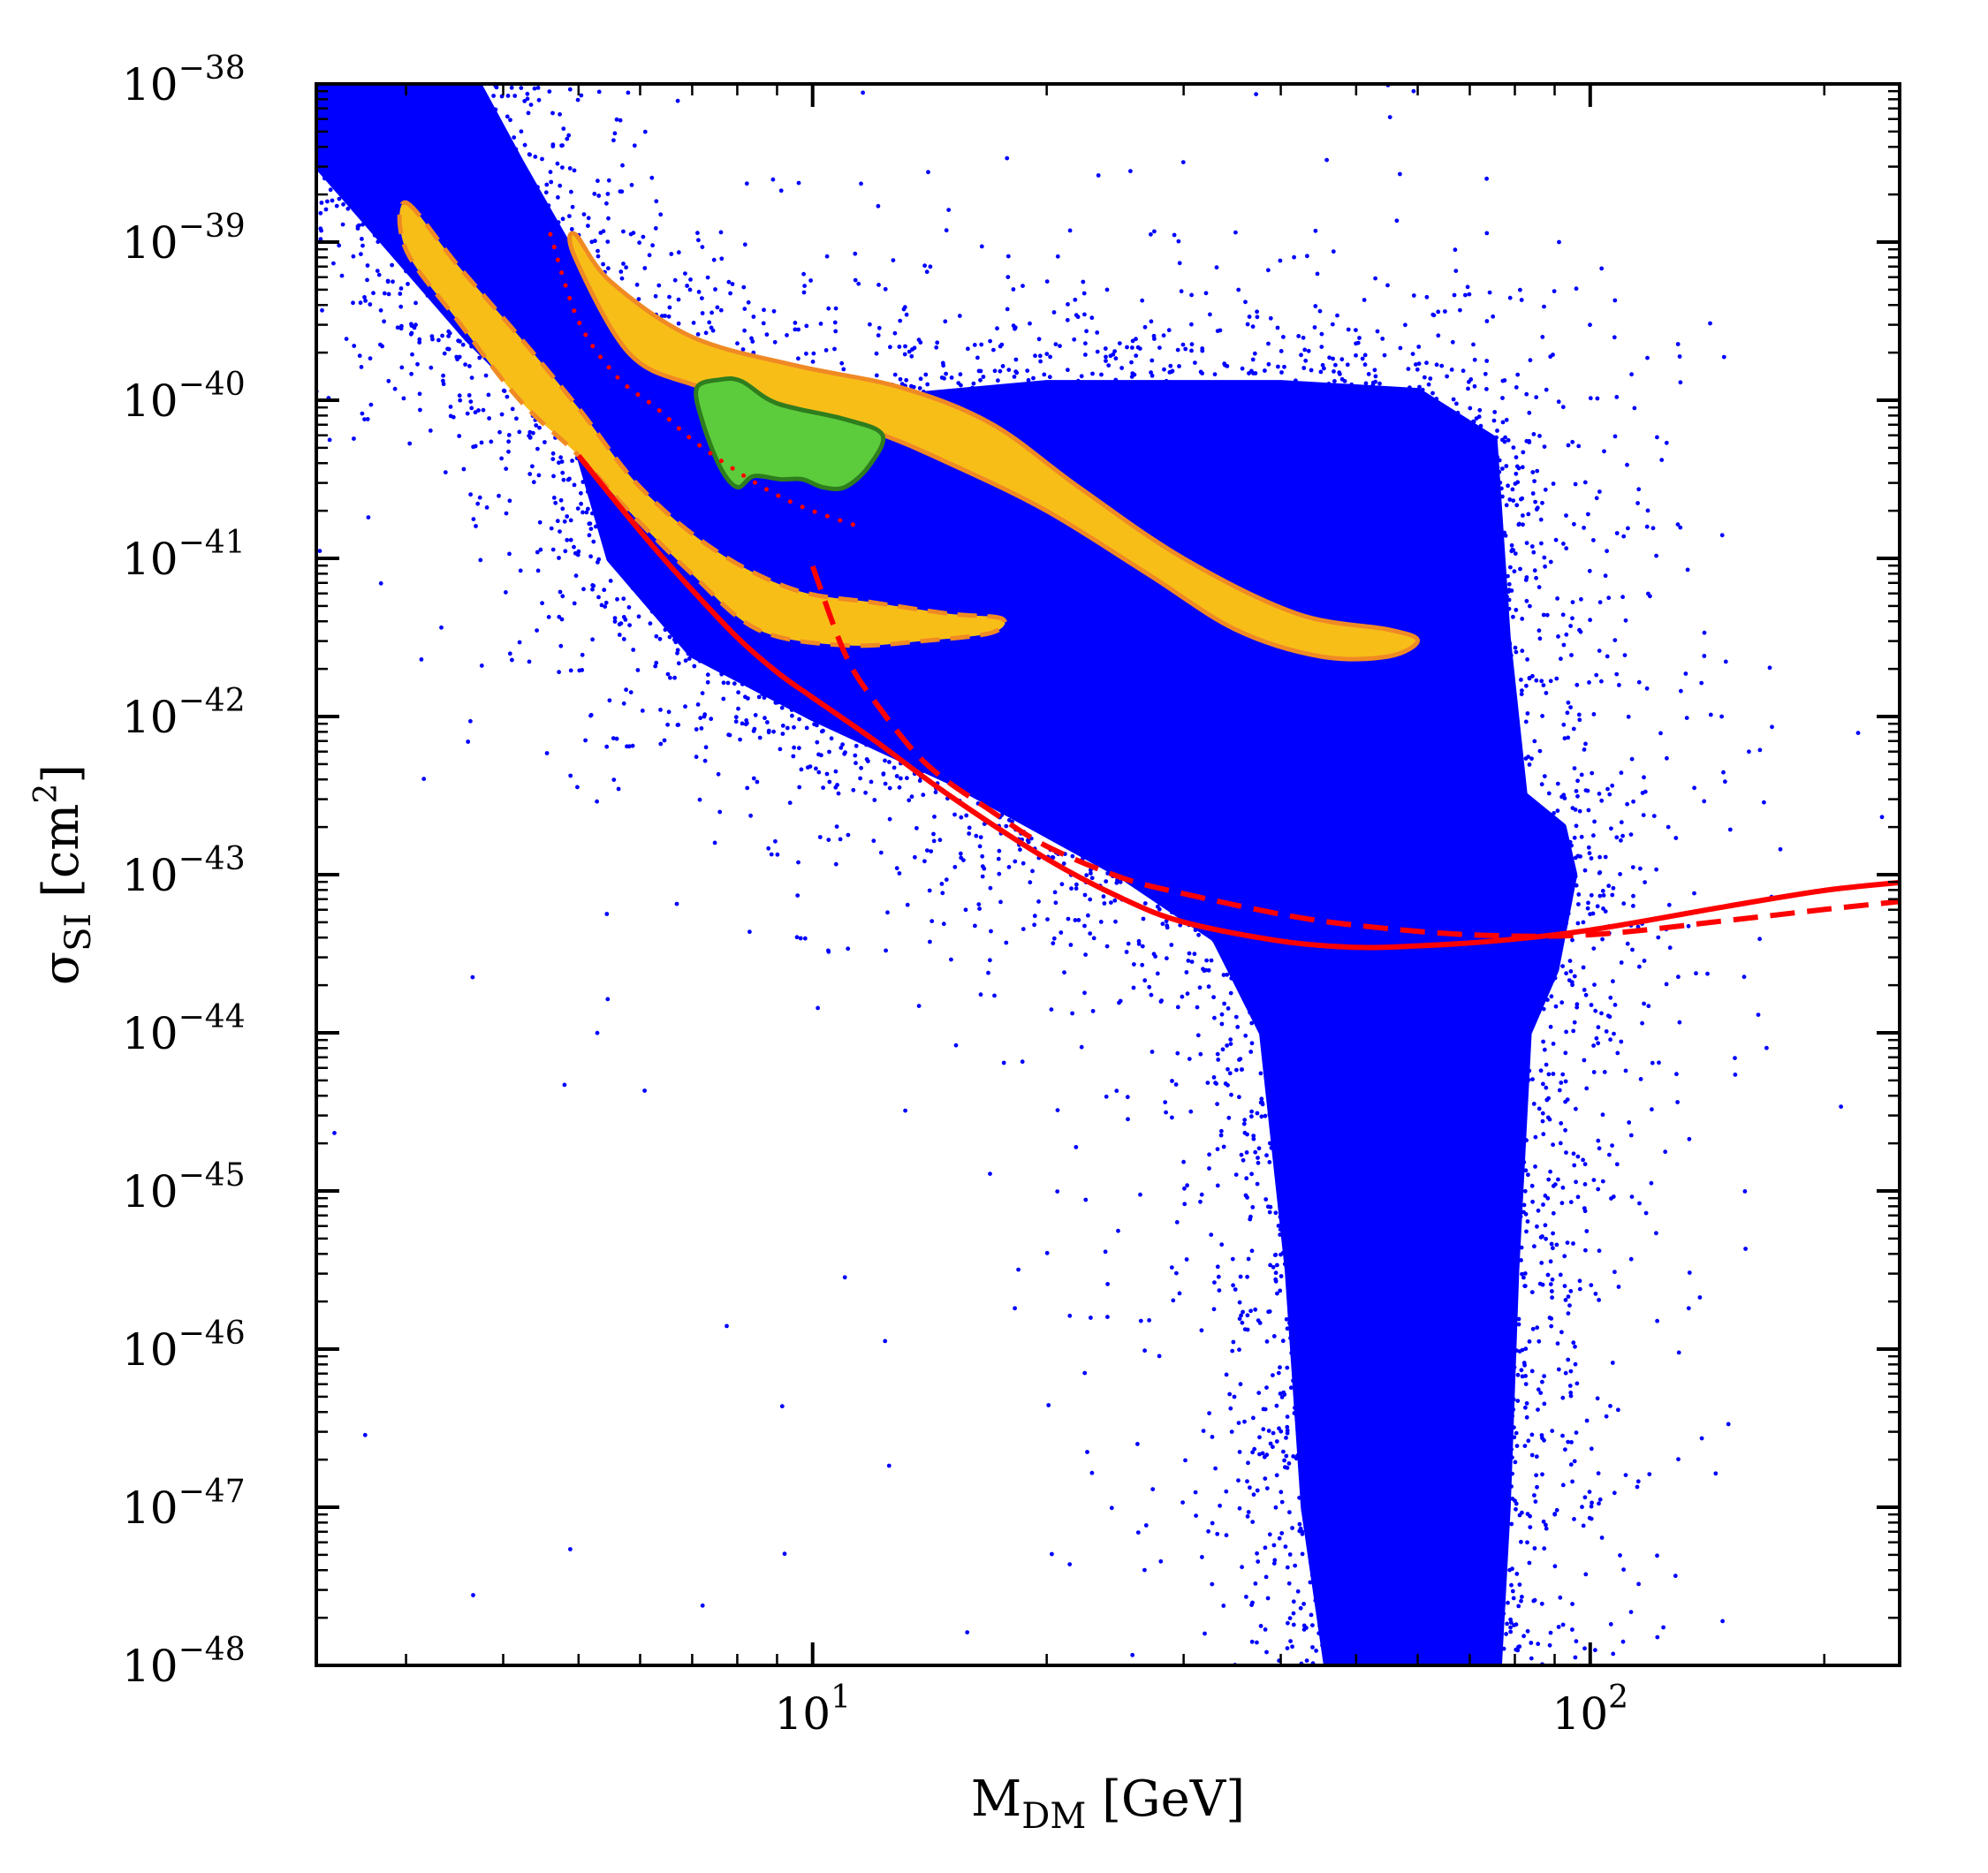  What do you see at coordinates (1590, 1710) in the screenshot?
I see `x-tick-label: 102` at bounding box center [1590, 1710].